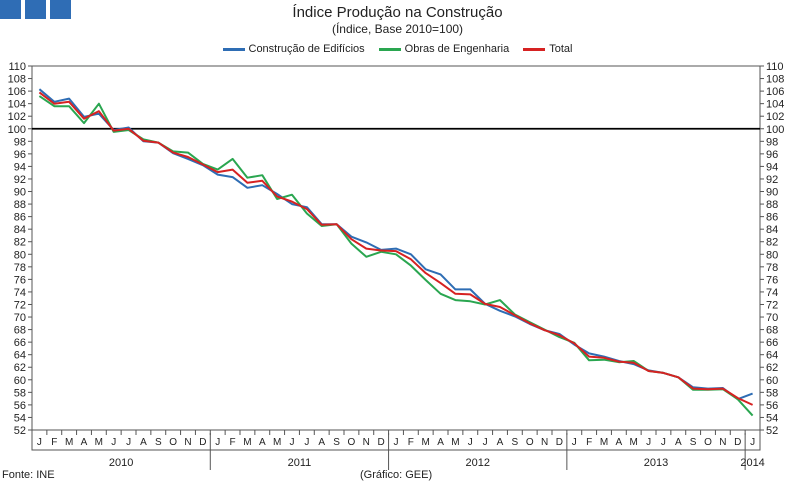  Describe the element at coordinates (20, 318) in the screenshot. I see `y-tick-label-left: 70` at that location.